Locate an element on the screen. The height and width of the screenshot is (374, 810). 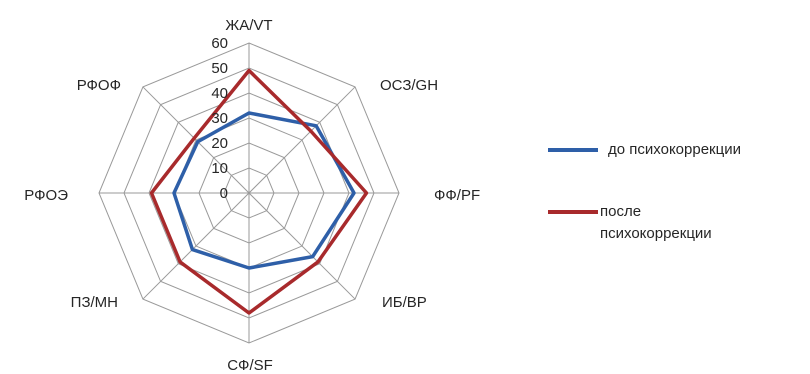
tick-label-40: 40 is located at coordinates (219, 93).